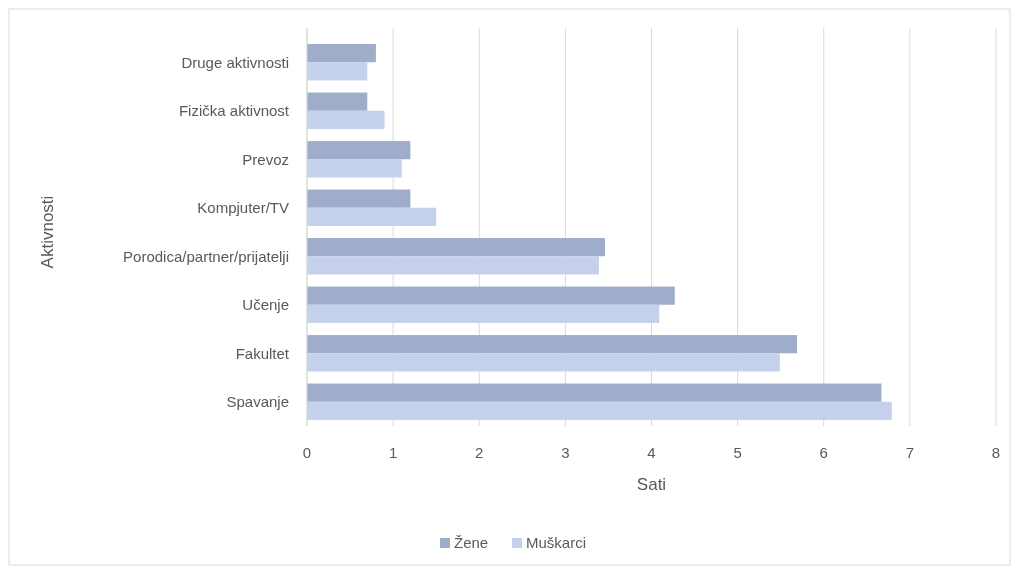 This screenshot has height=567, width=1012. What do you see at coordinates (471, 542) in the screenshot?
I see `legend-label: Žene` at bounding box center [471, 542].